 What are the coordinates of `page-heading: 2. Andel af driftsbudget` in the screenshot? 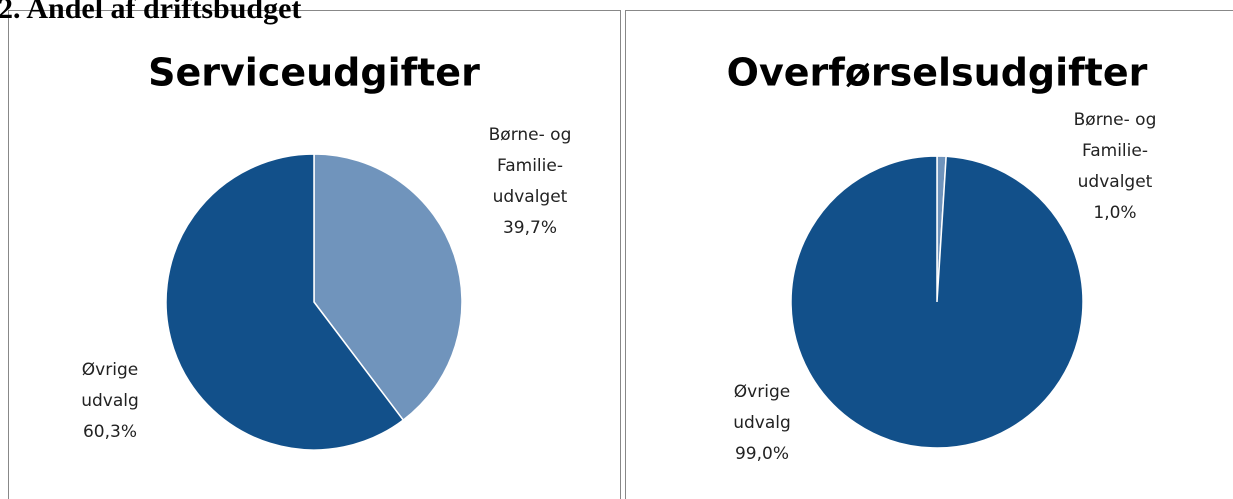 It's located at (150, 12).